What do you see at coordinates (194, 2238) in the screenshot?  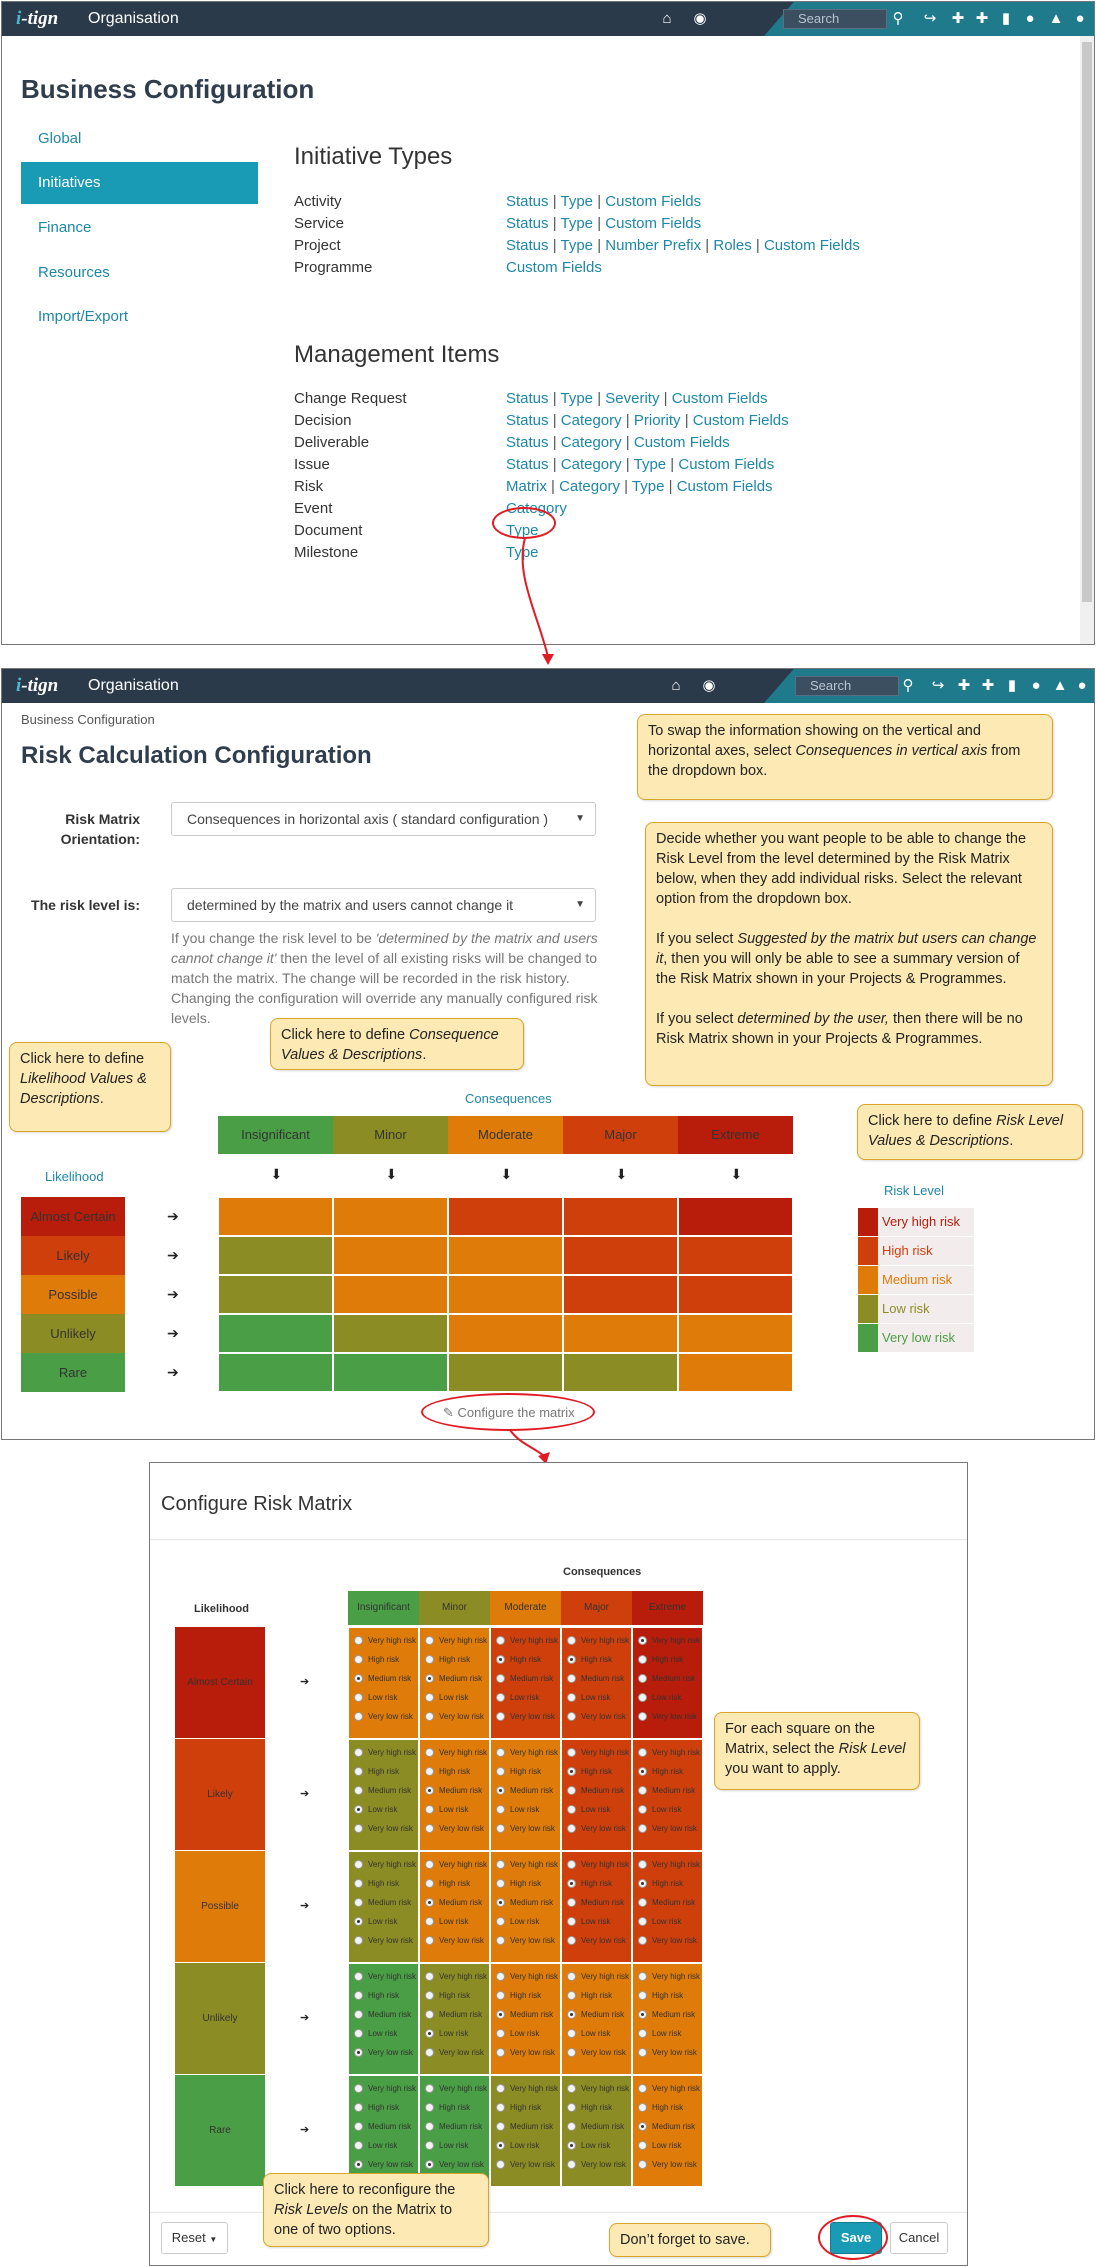 I see `reset-button: Reset ▼` at bounding box center [194, 2238].